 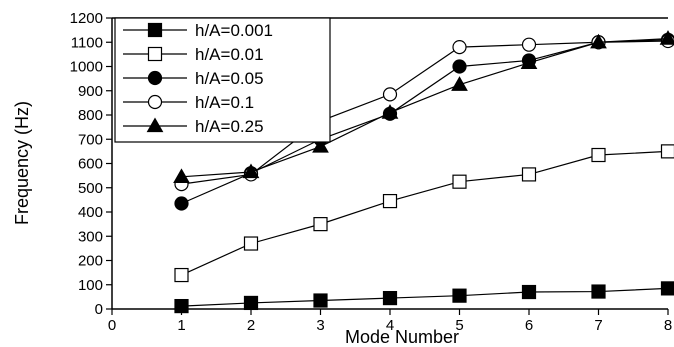 I want to click on x-tick-label: 7, so click(x=598, y=325).